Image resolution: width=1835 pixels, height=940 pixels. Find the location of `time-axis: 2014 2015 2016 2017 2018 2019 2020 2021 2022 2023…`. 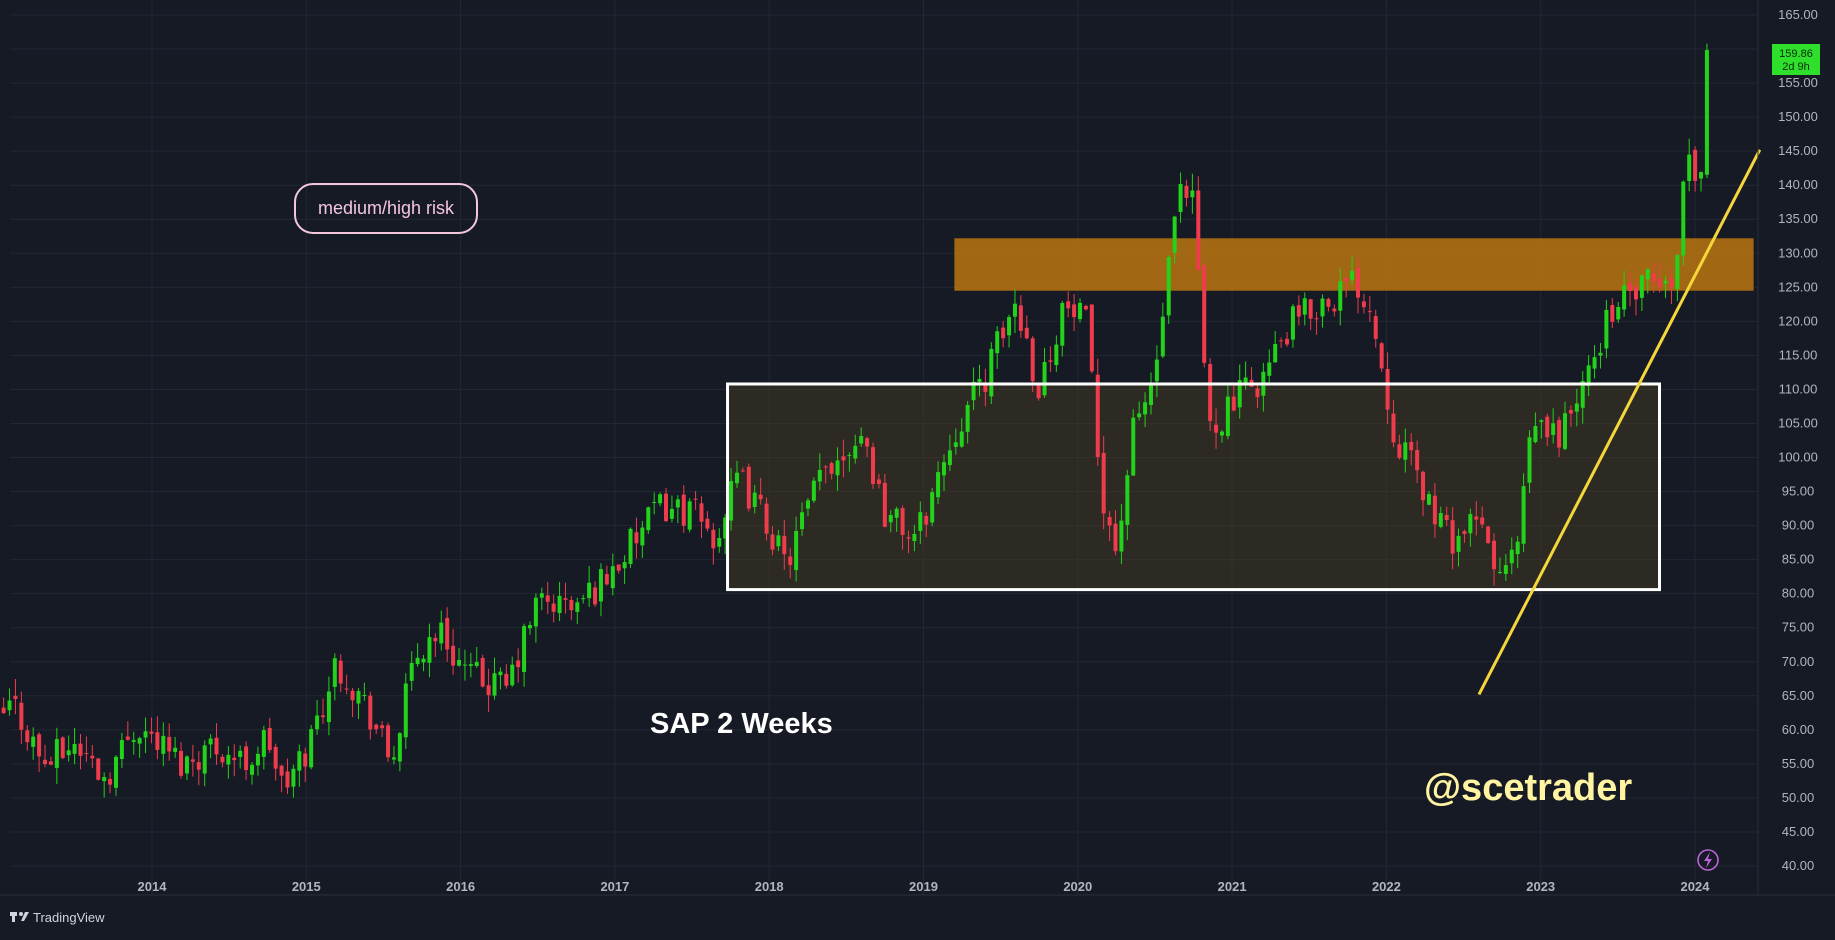

time-axis: 2014 2015 2016 2017 2018 2019 2020 2021 2022 2023… is located at coordinates (924, 886).